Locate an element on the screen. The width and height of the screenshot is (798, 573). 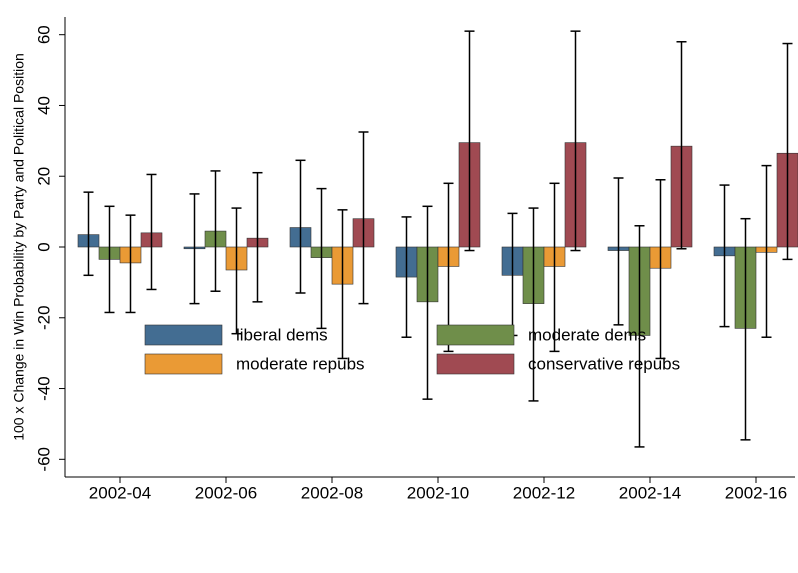
y-tick-label: 40 is located at coordinates (43, 105).